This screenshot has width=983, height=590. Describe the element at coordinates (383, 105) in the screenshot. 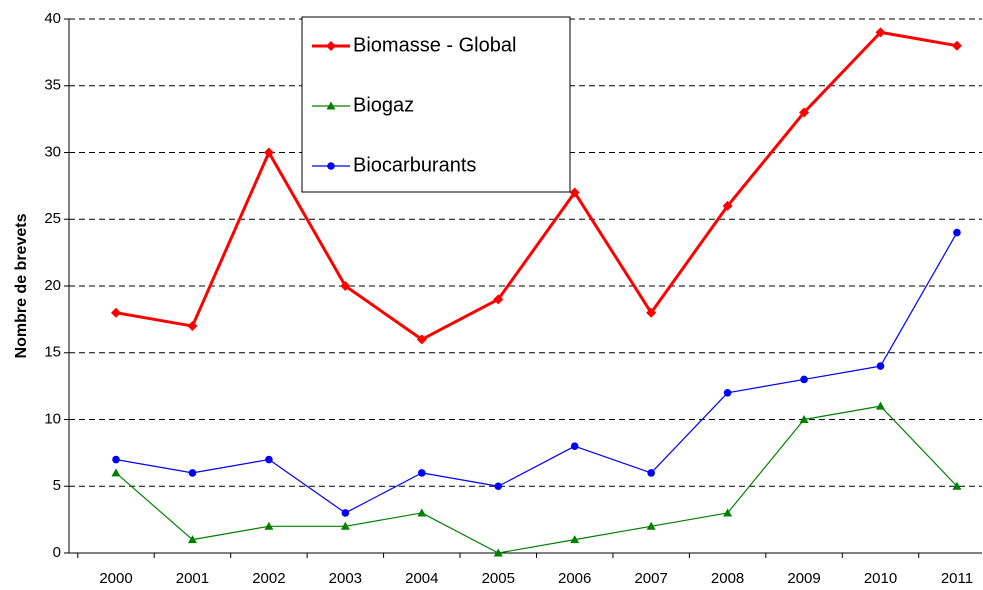

I see `legend-label: Biogaz` at that location.